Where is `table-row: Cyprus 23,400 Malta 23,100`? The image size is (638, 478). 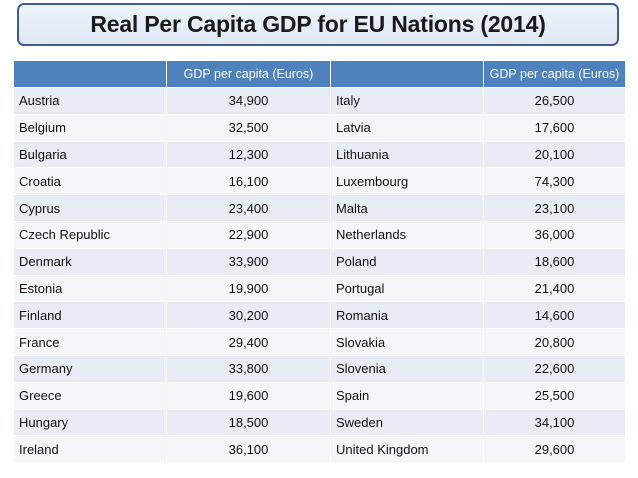
table-row: Cyprus 23,400 Malta 23,100 is located at coordinates (319, 208).